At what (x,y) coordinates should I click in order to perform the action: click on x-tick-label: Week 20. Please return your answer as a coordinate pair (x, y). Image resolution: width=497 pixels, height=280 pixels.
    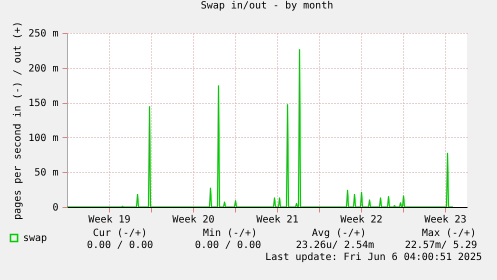
    Looking at the image, I should click on (193, 220).